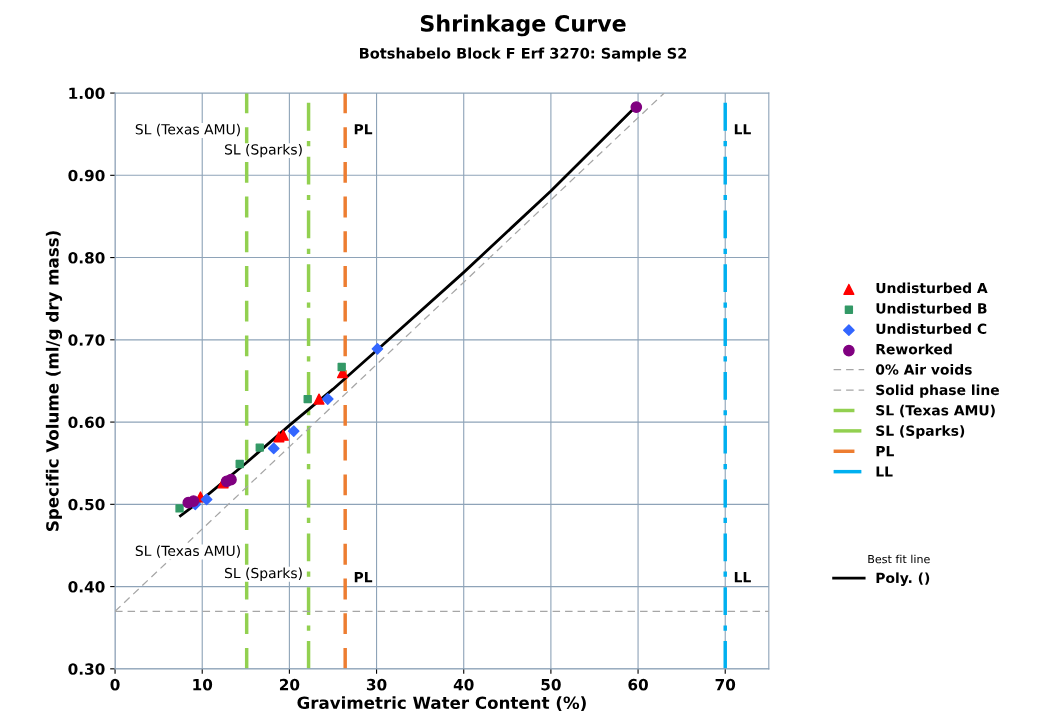 Image resolution: width=1046 pixels, height=727 pixels. I want to click on legend-label: Reworked, so click(914, 349).